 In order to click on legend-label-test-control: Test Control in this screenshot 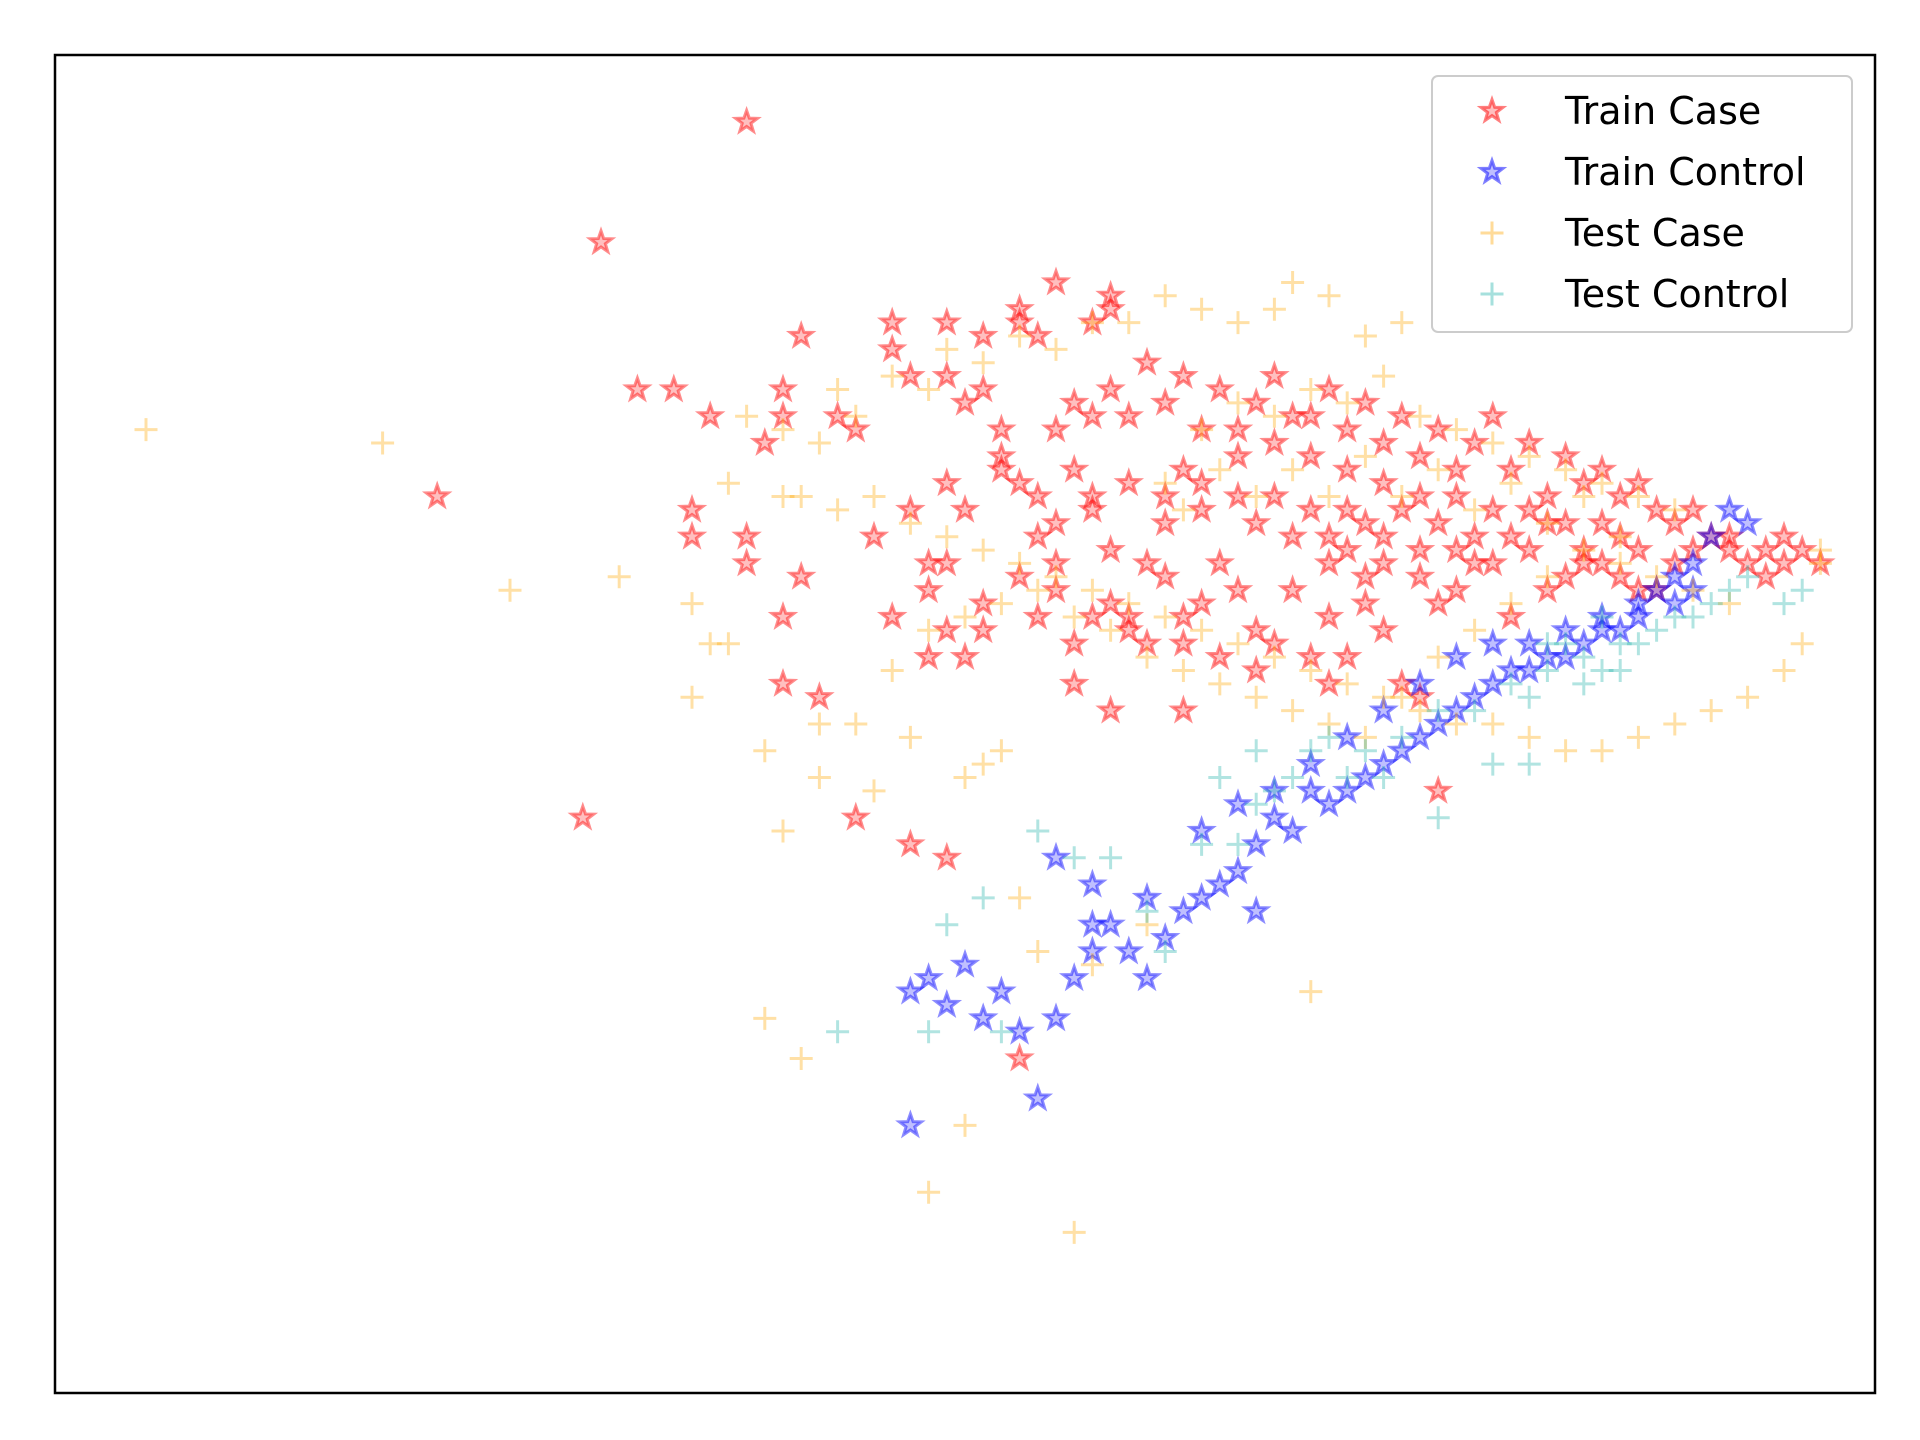, I will do `click(1676, 294)`.